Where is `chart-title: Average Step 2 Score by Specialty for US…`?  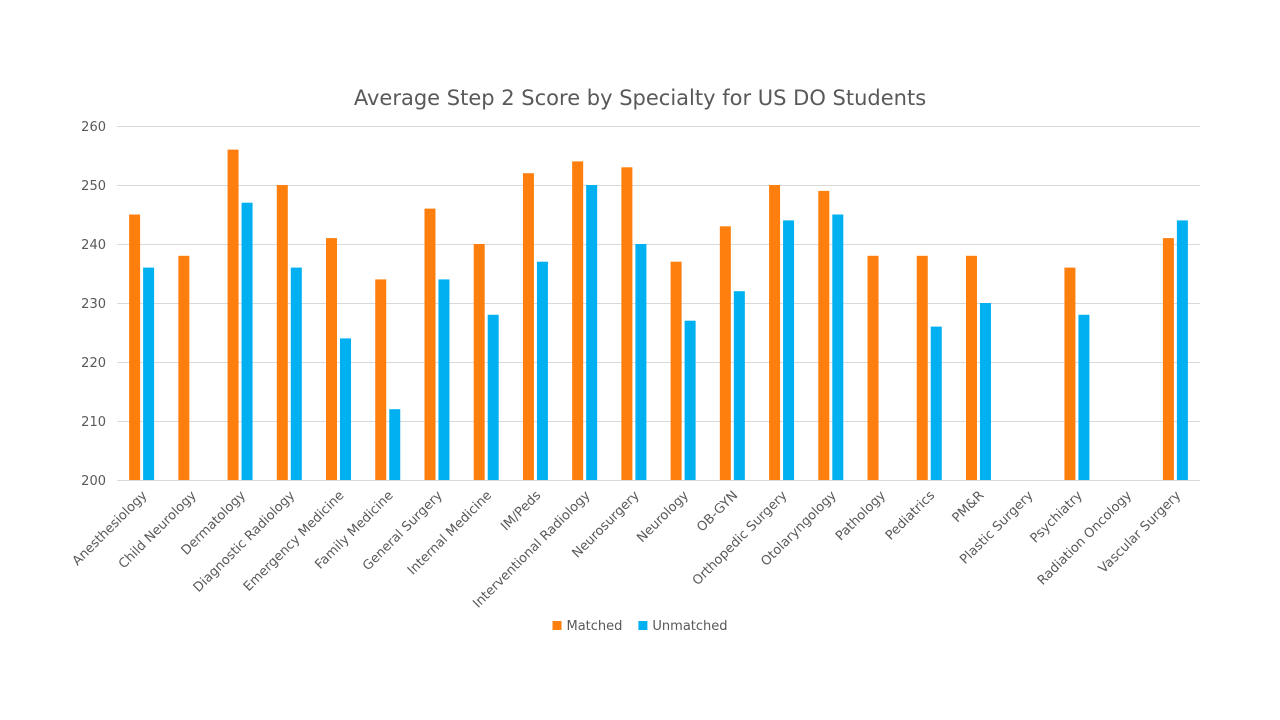
chart-title: Average Step 2 Score by Specialty for US… is located at coordinates (640, 98).